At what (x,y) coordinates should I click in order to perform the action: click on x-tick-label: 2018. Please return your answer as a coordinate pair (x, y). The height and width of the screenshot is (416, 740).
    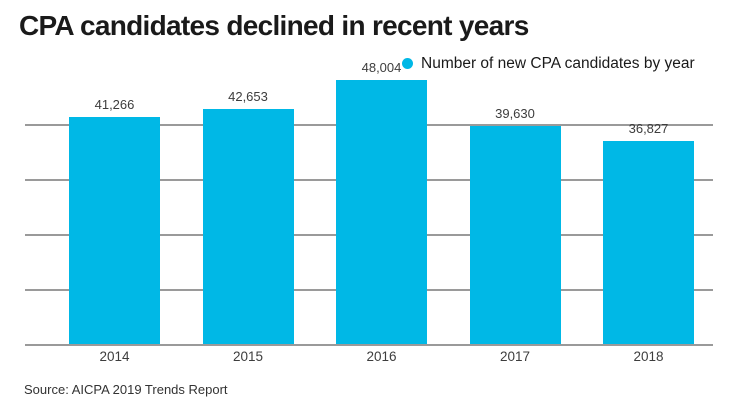
    Looking at the image, I should click on (648, 356).